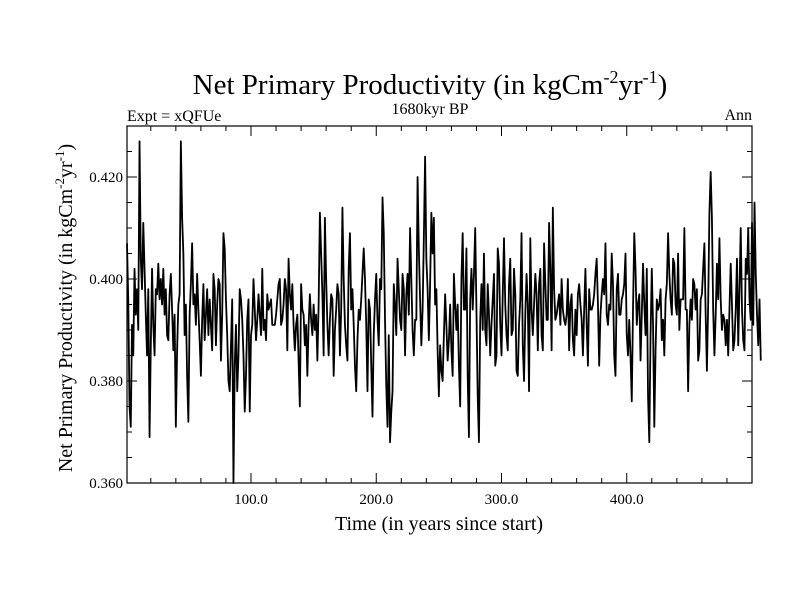 The image size is (800, 600). Describe the element at coordinates (66, 330) in the screenshot. I see `y-axis-label-main: Net Primary Productivity (in kgCm` at that location.